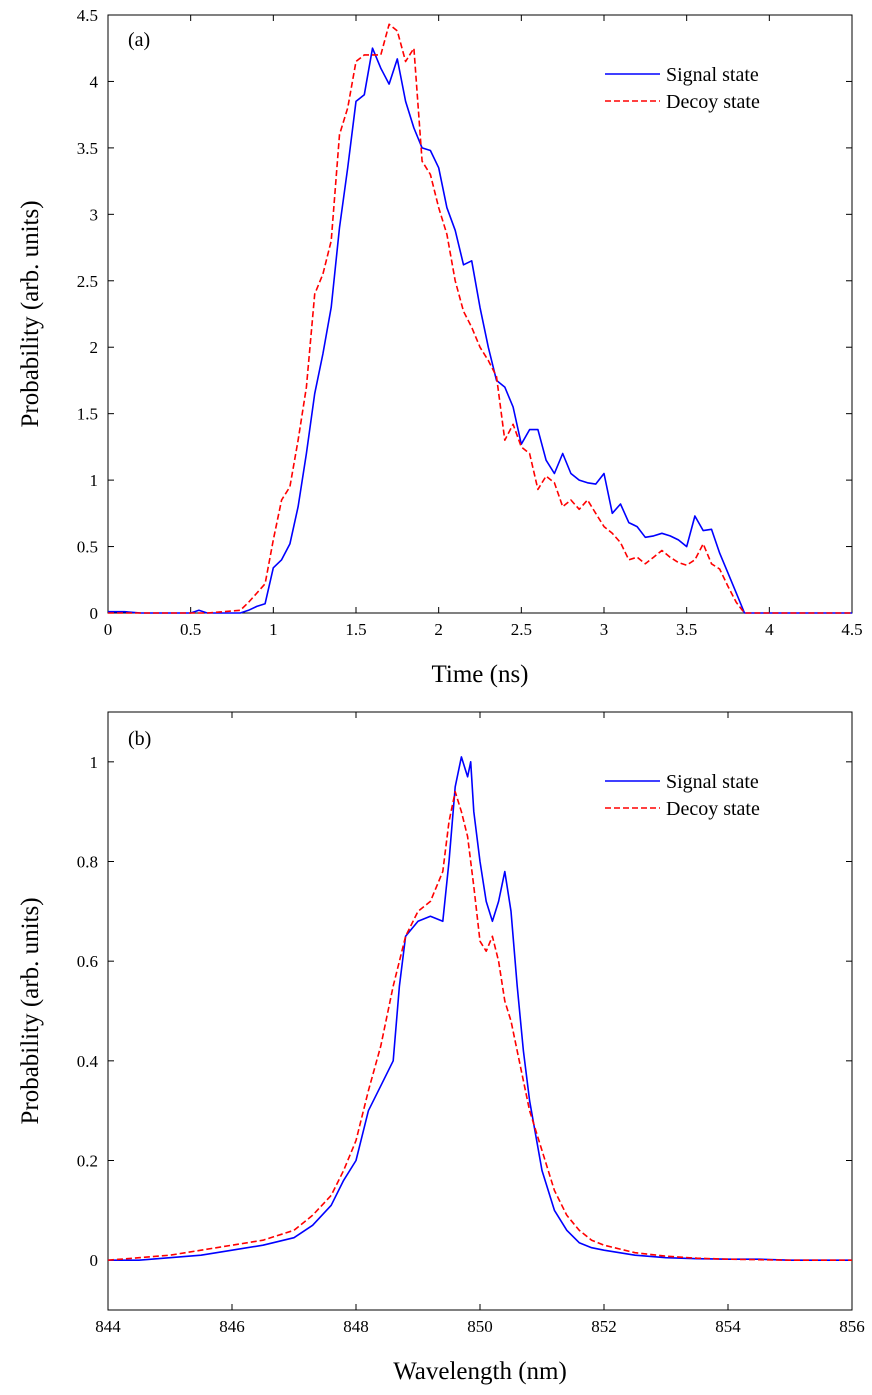 The width and height of the screenshot is (872, 1395). Describe the element at coordinates (728, 1326) in the screenshot. I see `x-tick-label: 854` at that location.